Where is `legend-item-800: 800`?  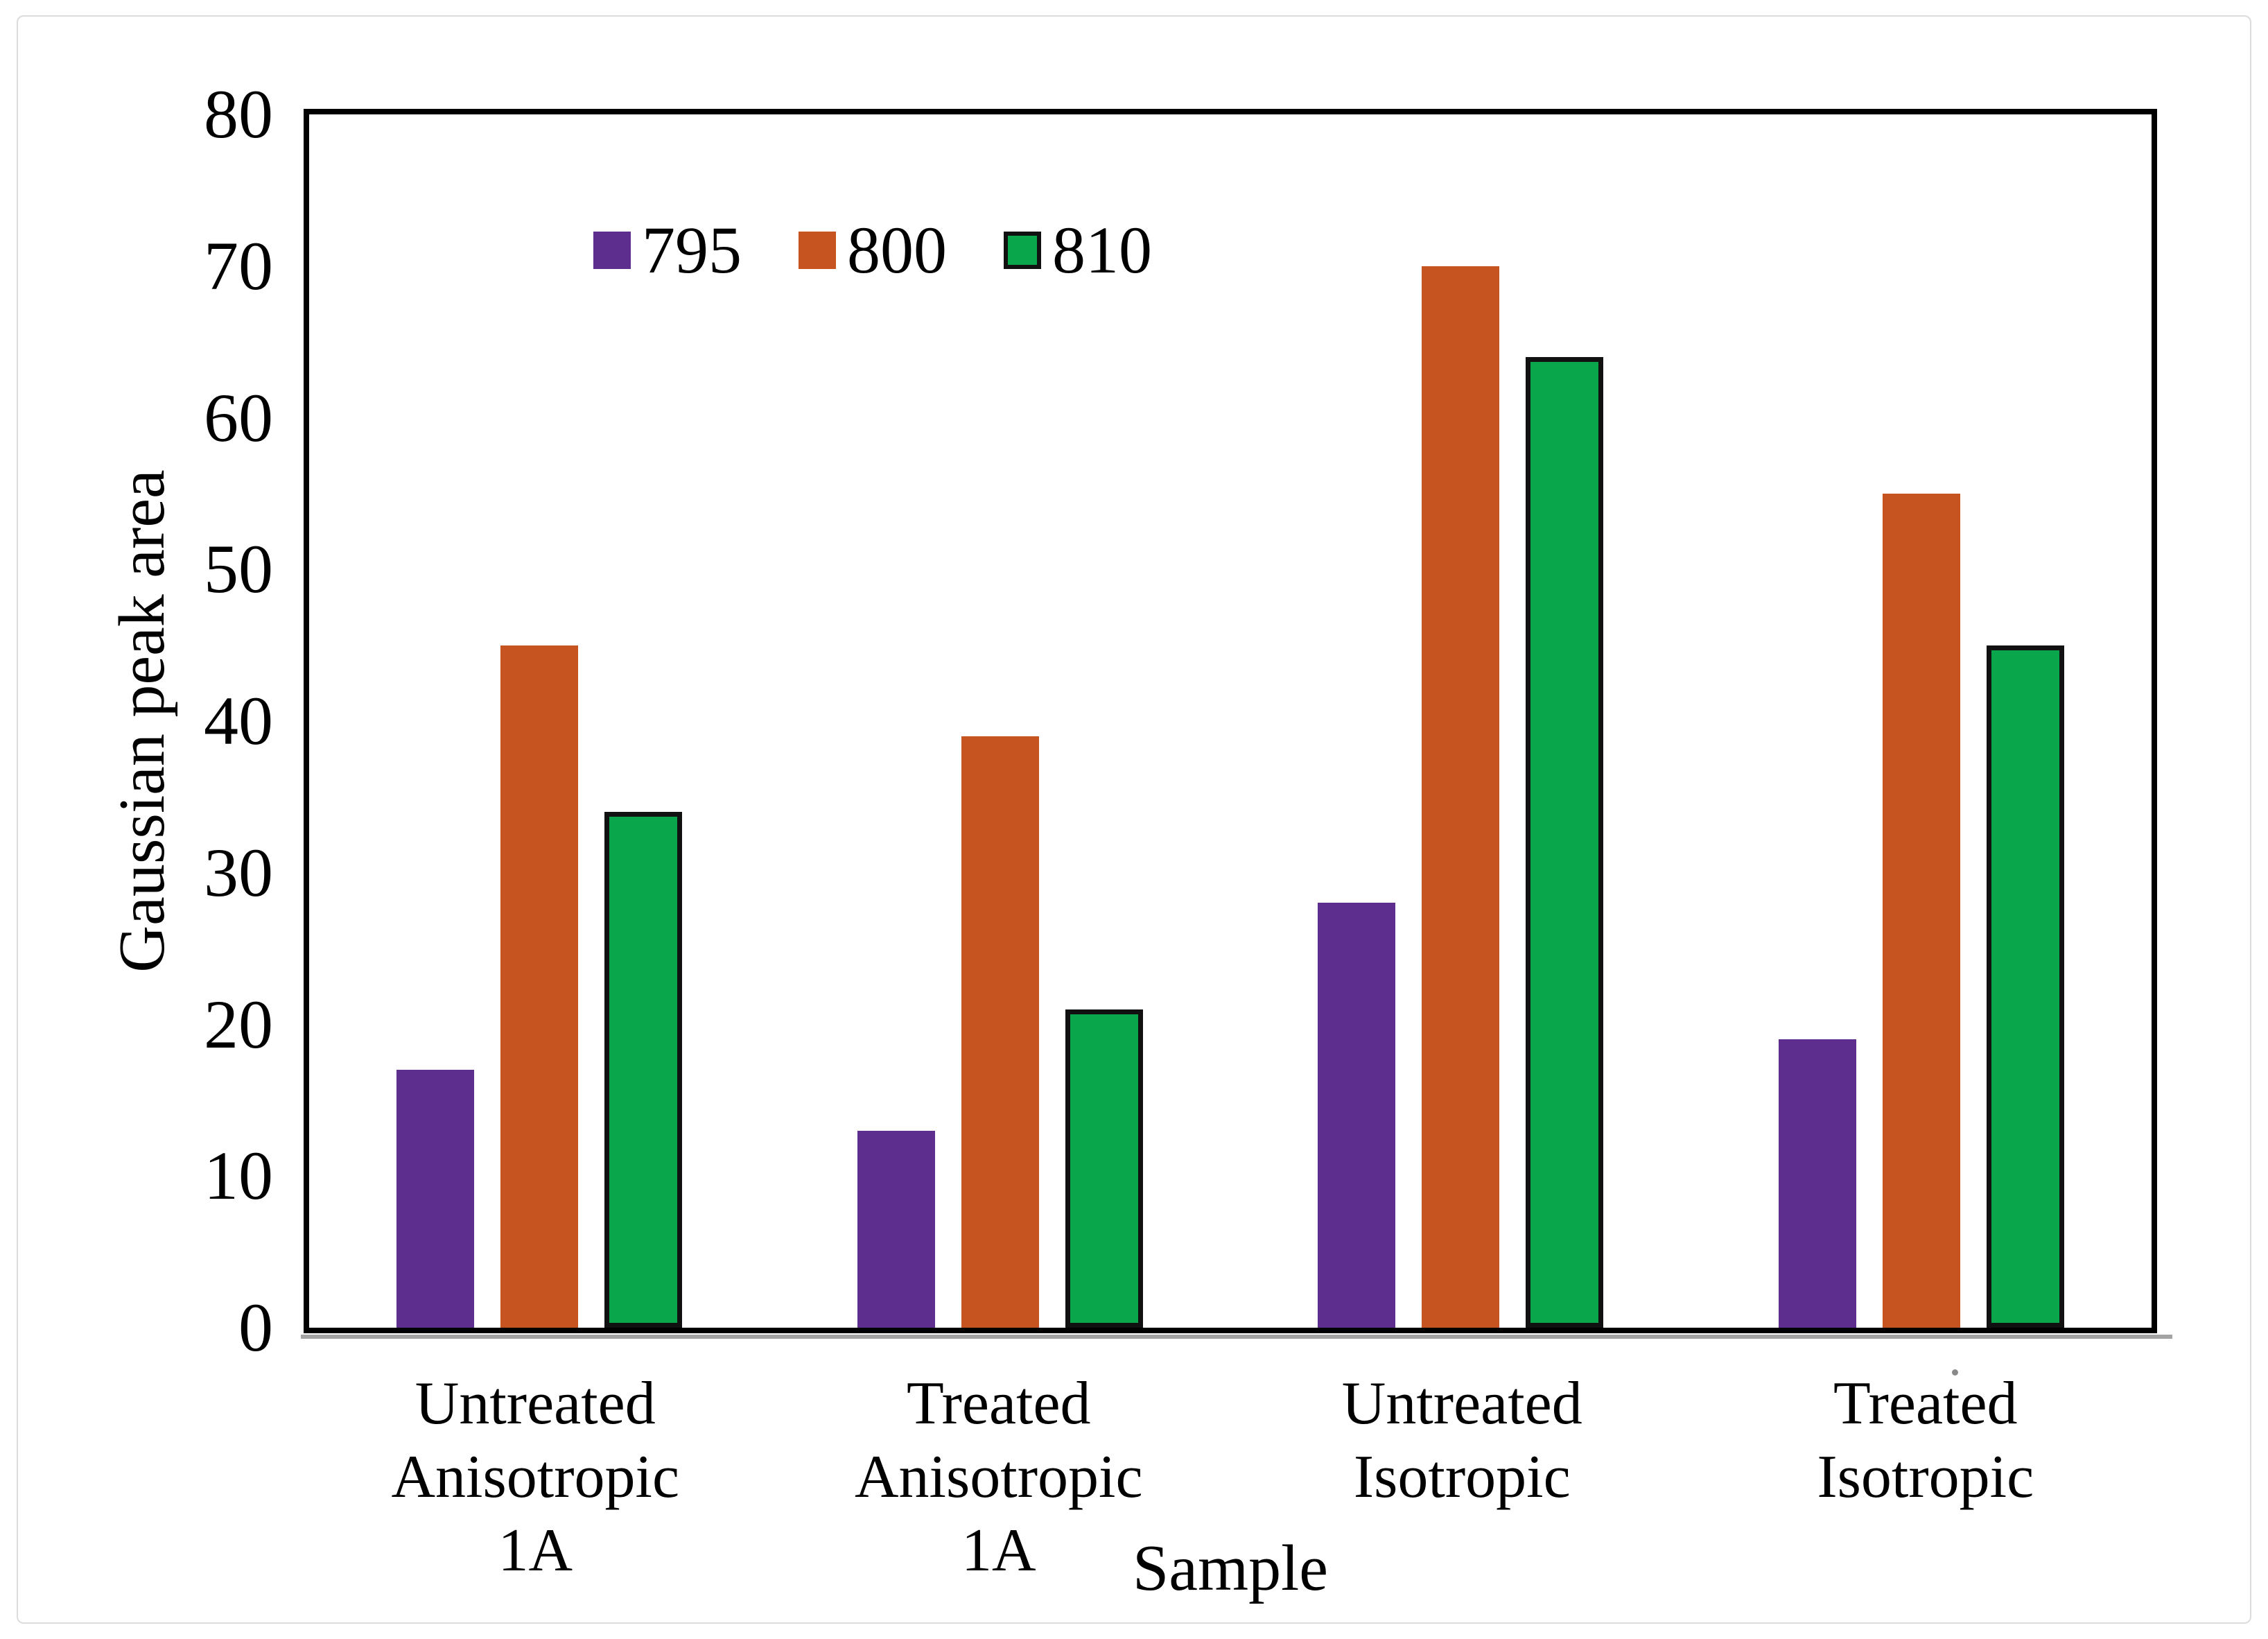 legend-item-800: 800 is located at coordinates (873, 250).